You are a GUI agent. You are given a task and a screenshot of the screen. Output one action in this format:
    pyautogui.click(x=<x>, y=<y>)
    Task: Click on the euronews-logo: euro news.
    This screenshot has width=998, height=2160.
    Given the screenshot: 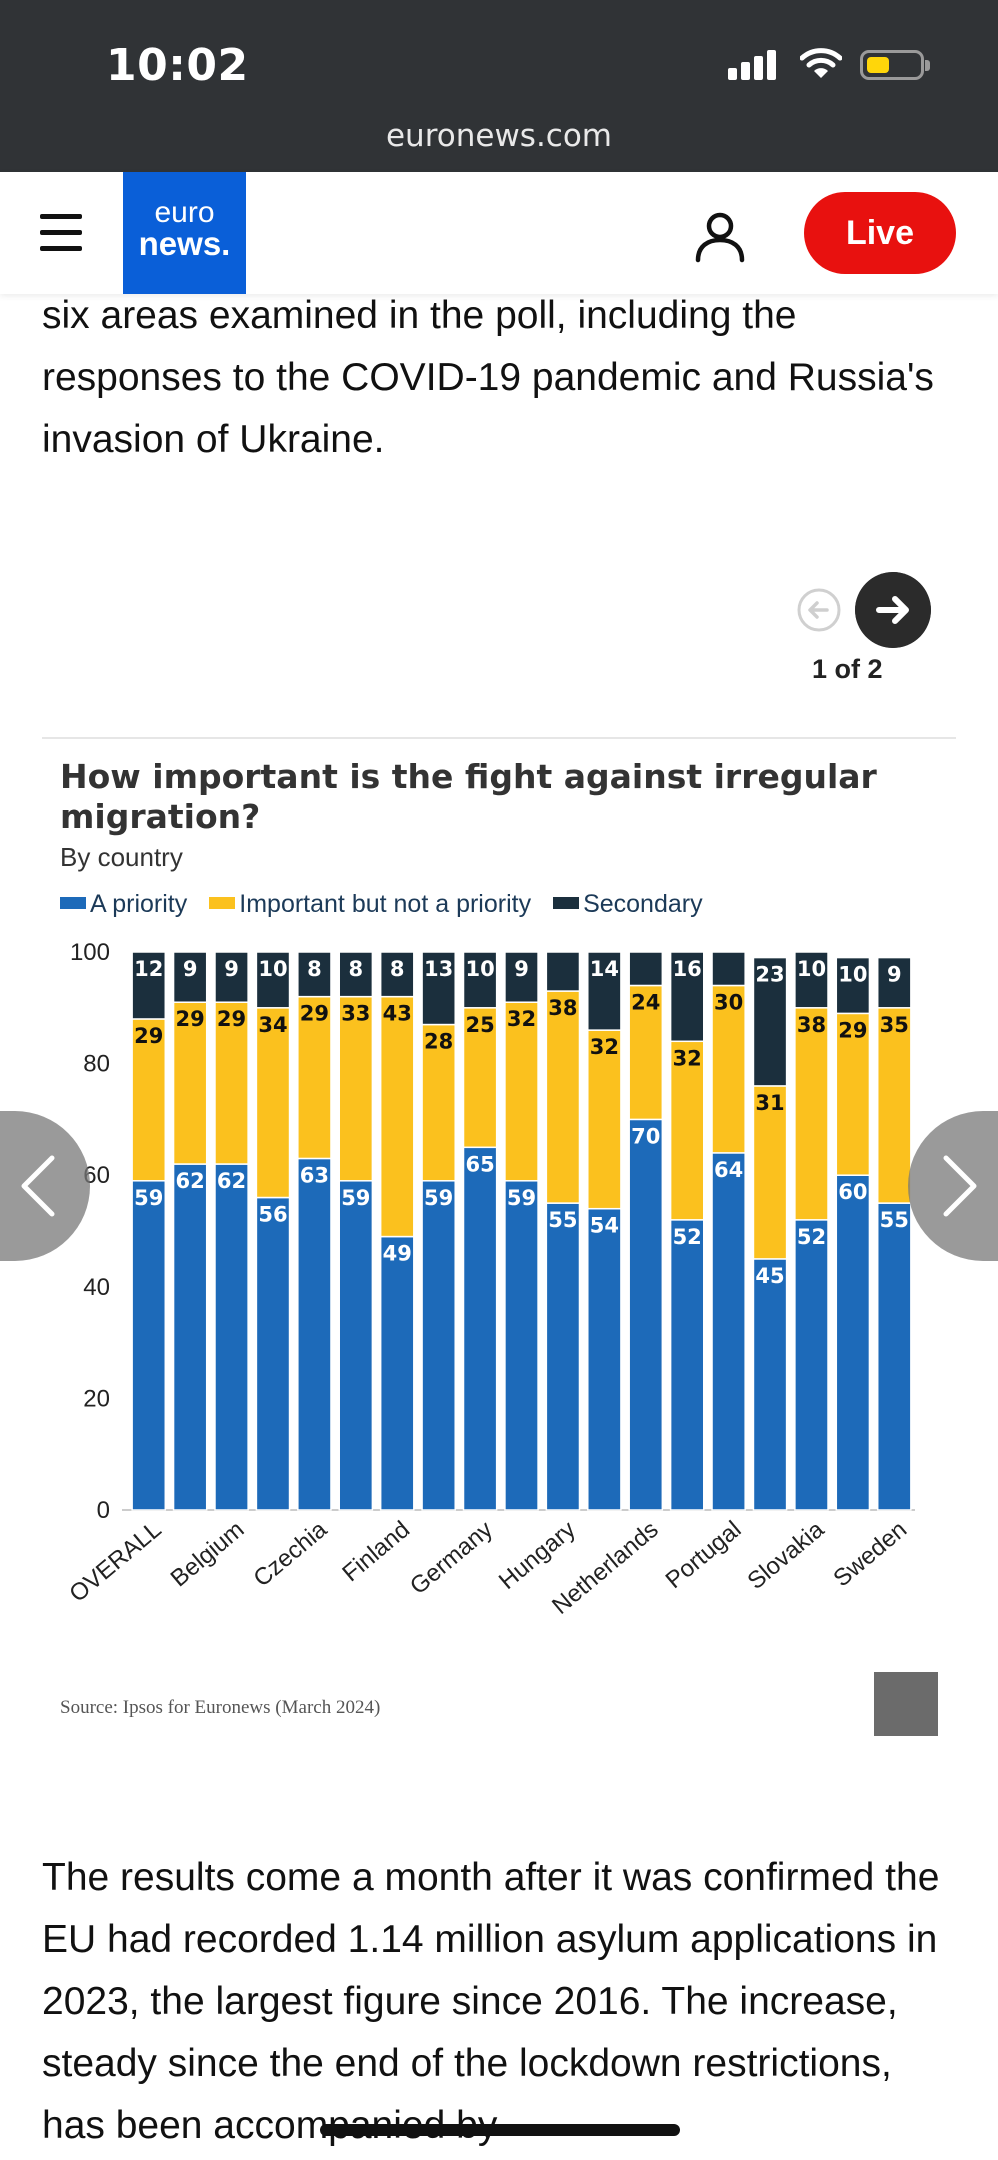 What is the action you would take?
    pyautogui.click(x=184, y=233)
    